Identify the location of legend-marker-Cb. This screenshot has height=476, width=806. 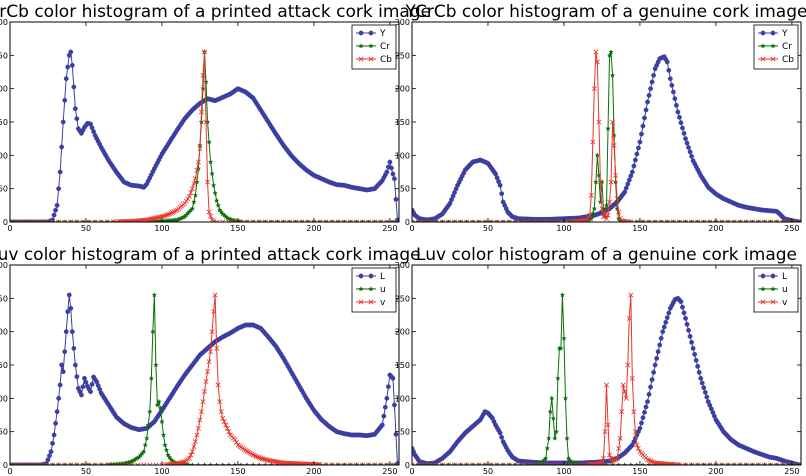
(763, 59).